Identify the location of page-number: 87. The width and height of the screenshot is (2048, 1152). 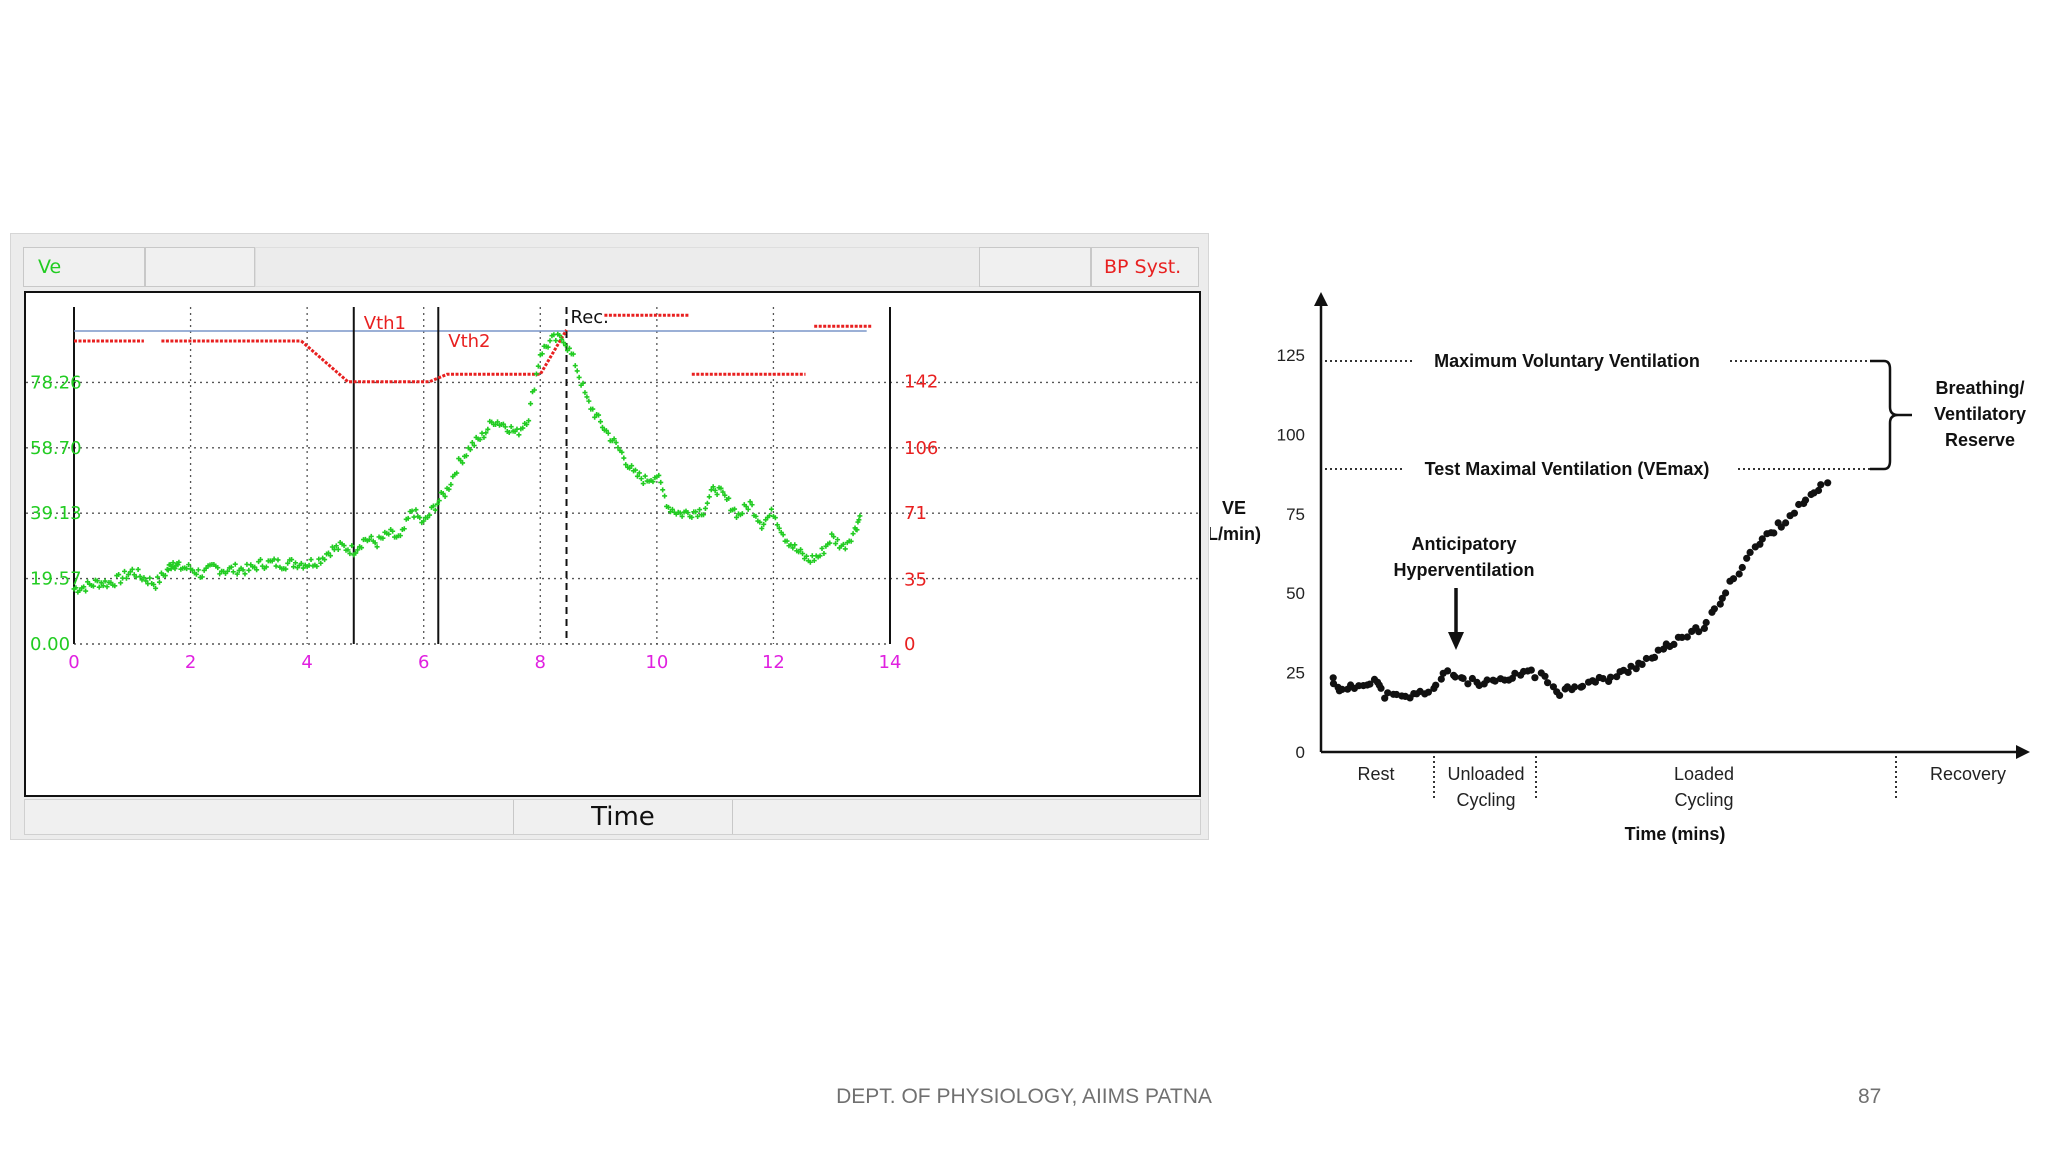
(1870, 1096).